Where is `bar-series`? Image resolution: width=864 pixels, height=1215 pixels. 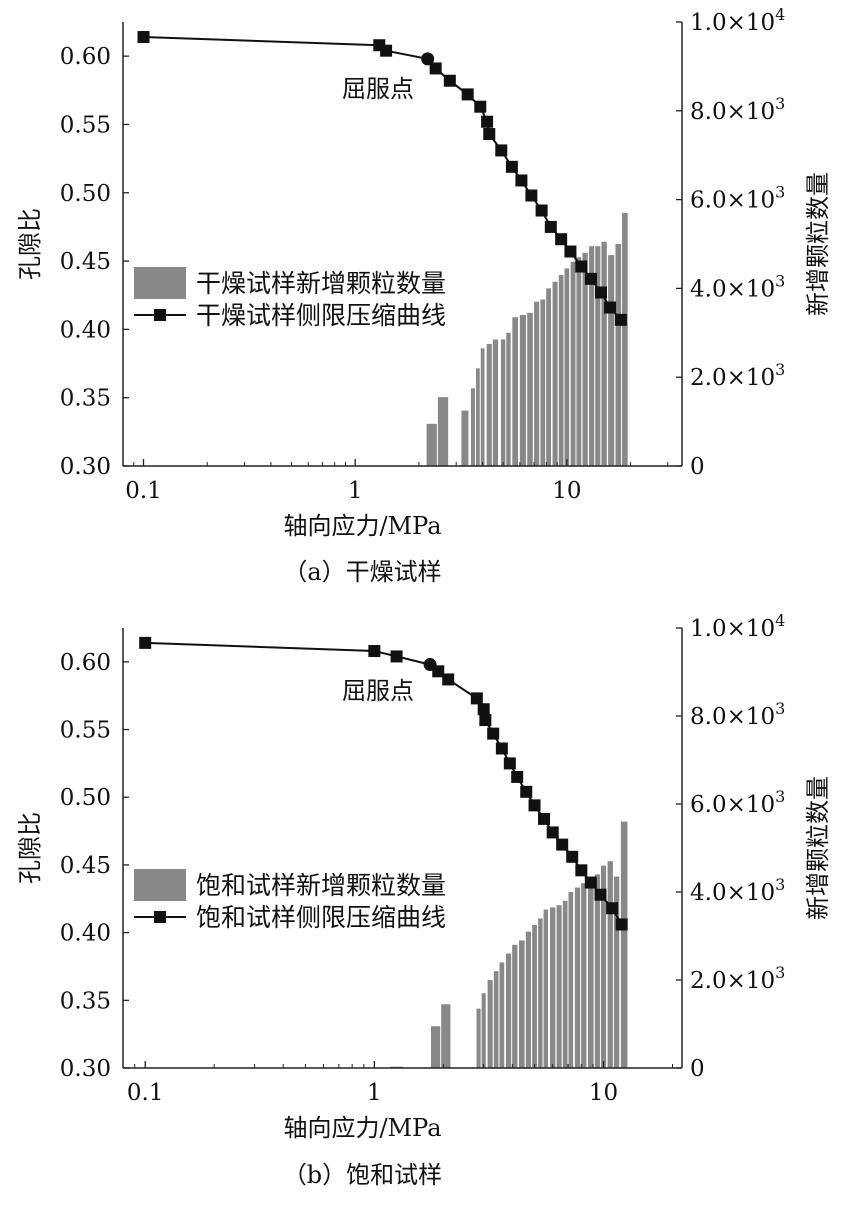 bar-series is located at coordinates (509, 944).